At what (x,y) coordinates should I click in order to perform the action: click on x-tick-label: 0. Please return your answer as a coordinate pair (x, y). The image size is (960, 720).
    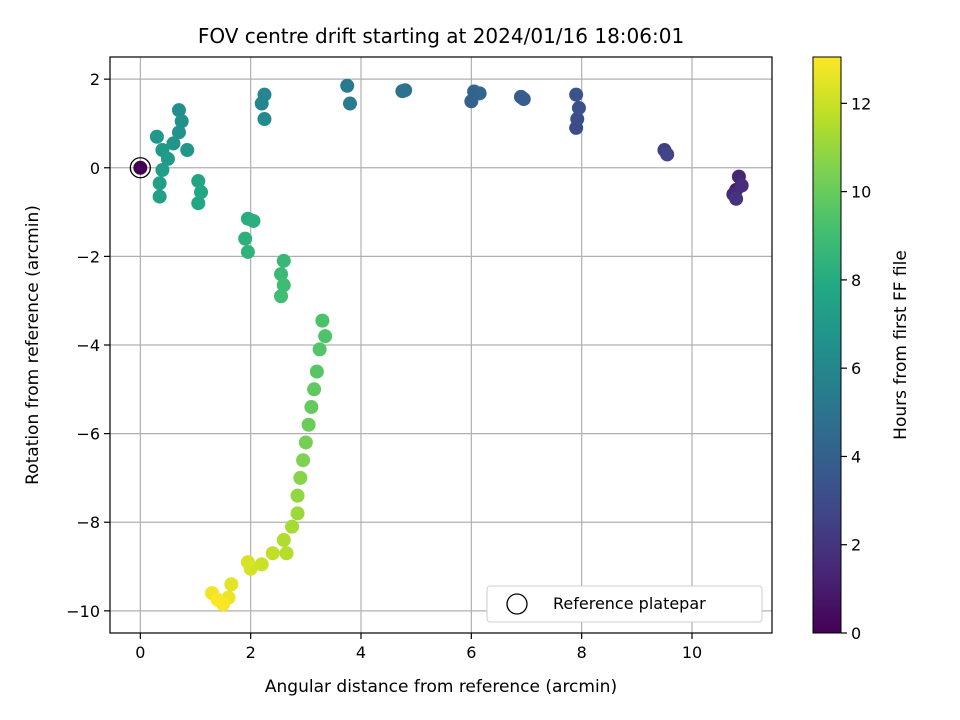
    Looking at the image, I should click on (140, 652).